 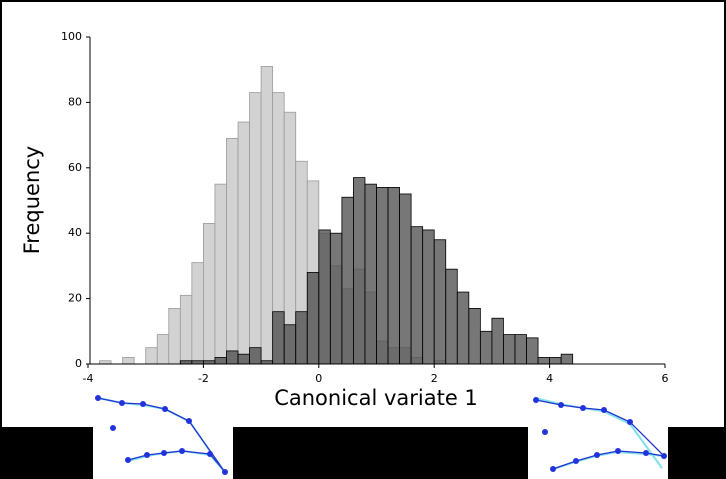 What do you see at coordinates (665, 378) in the screenshot?
I see `x-tick-label: 6` at bounding box center [665, 378].